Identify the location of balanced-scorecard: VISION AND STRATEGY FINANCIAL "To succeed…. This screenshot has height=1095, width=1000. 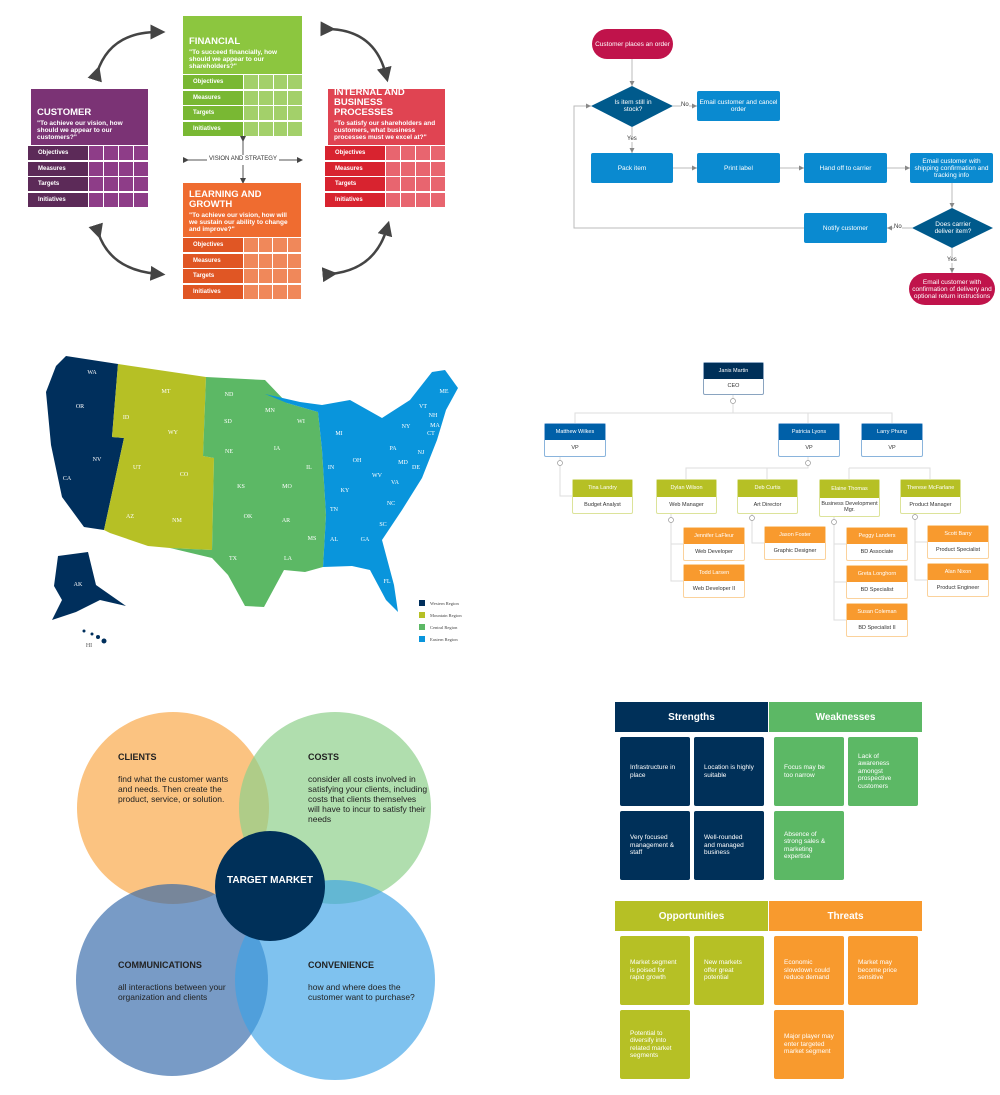
(240, 155).